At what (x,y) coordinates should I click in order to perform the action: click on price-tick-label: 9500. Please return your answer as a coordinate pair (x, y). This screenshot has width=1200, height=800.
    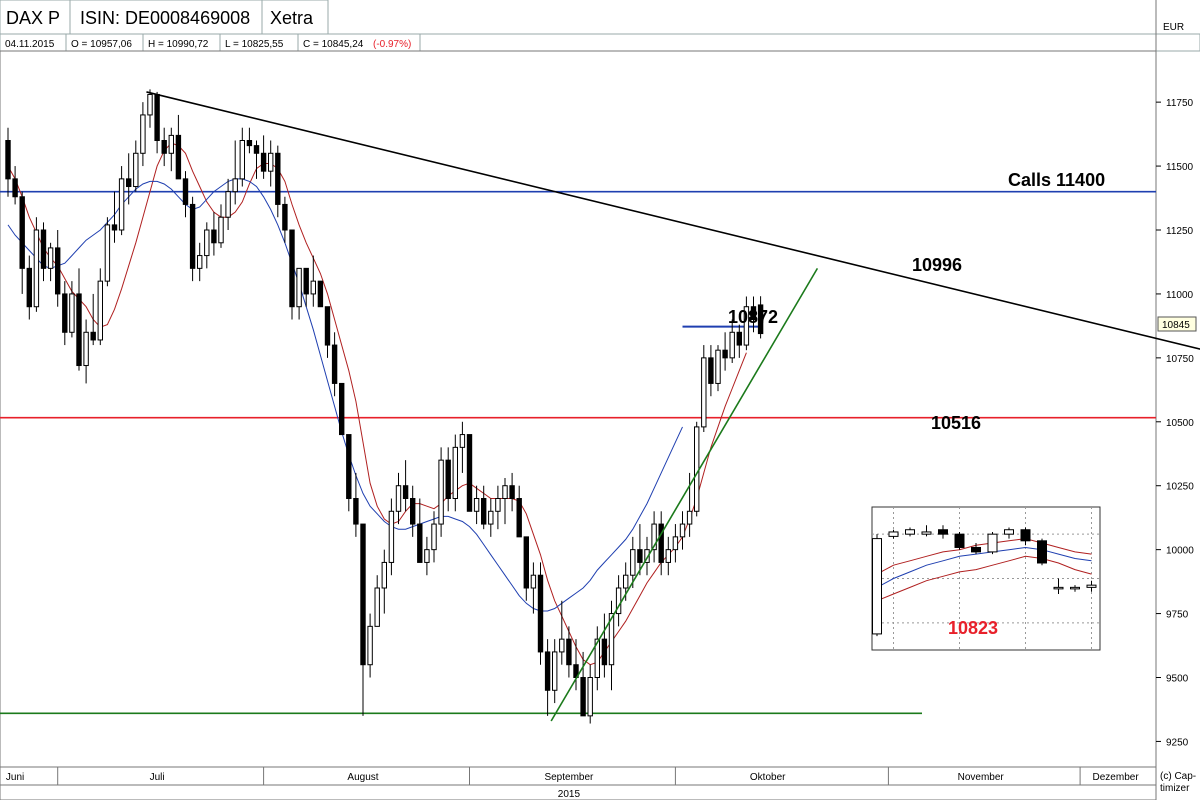
    Looking at the image, I should click on (1177, 679).